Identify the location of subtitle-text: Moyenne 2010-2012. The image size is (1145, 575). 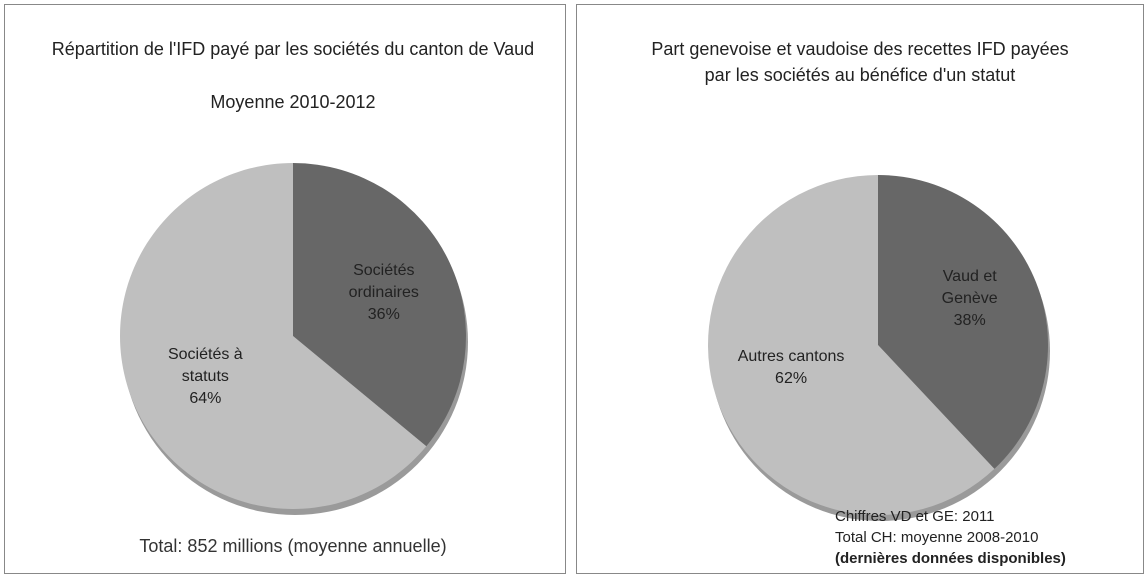
(293, 102).